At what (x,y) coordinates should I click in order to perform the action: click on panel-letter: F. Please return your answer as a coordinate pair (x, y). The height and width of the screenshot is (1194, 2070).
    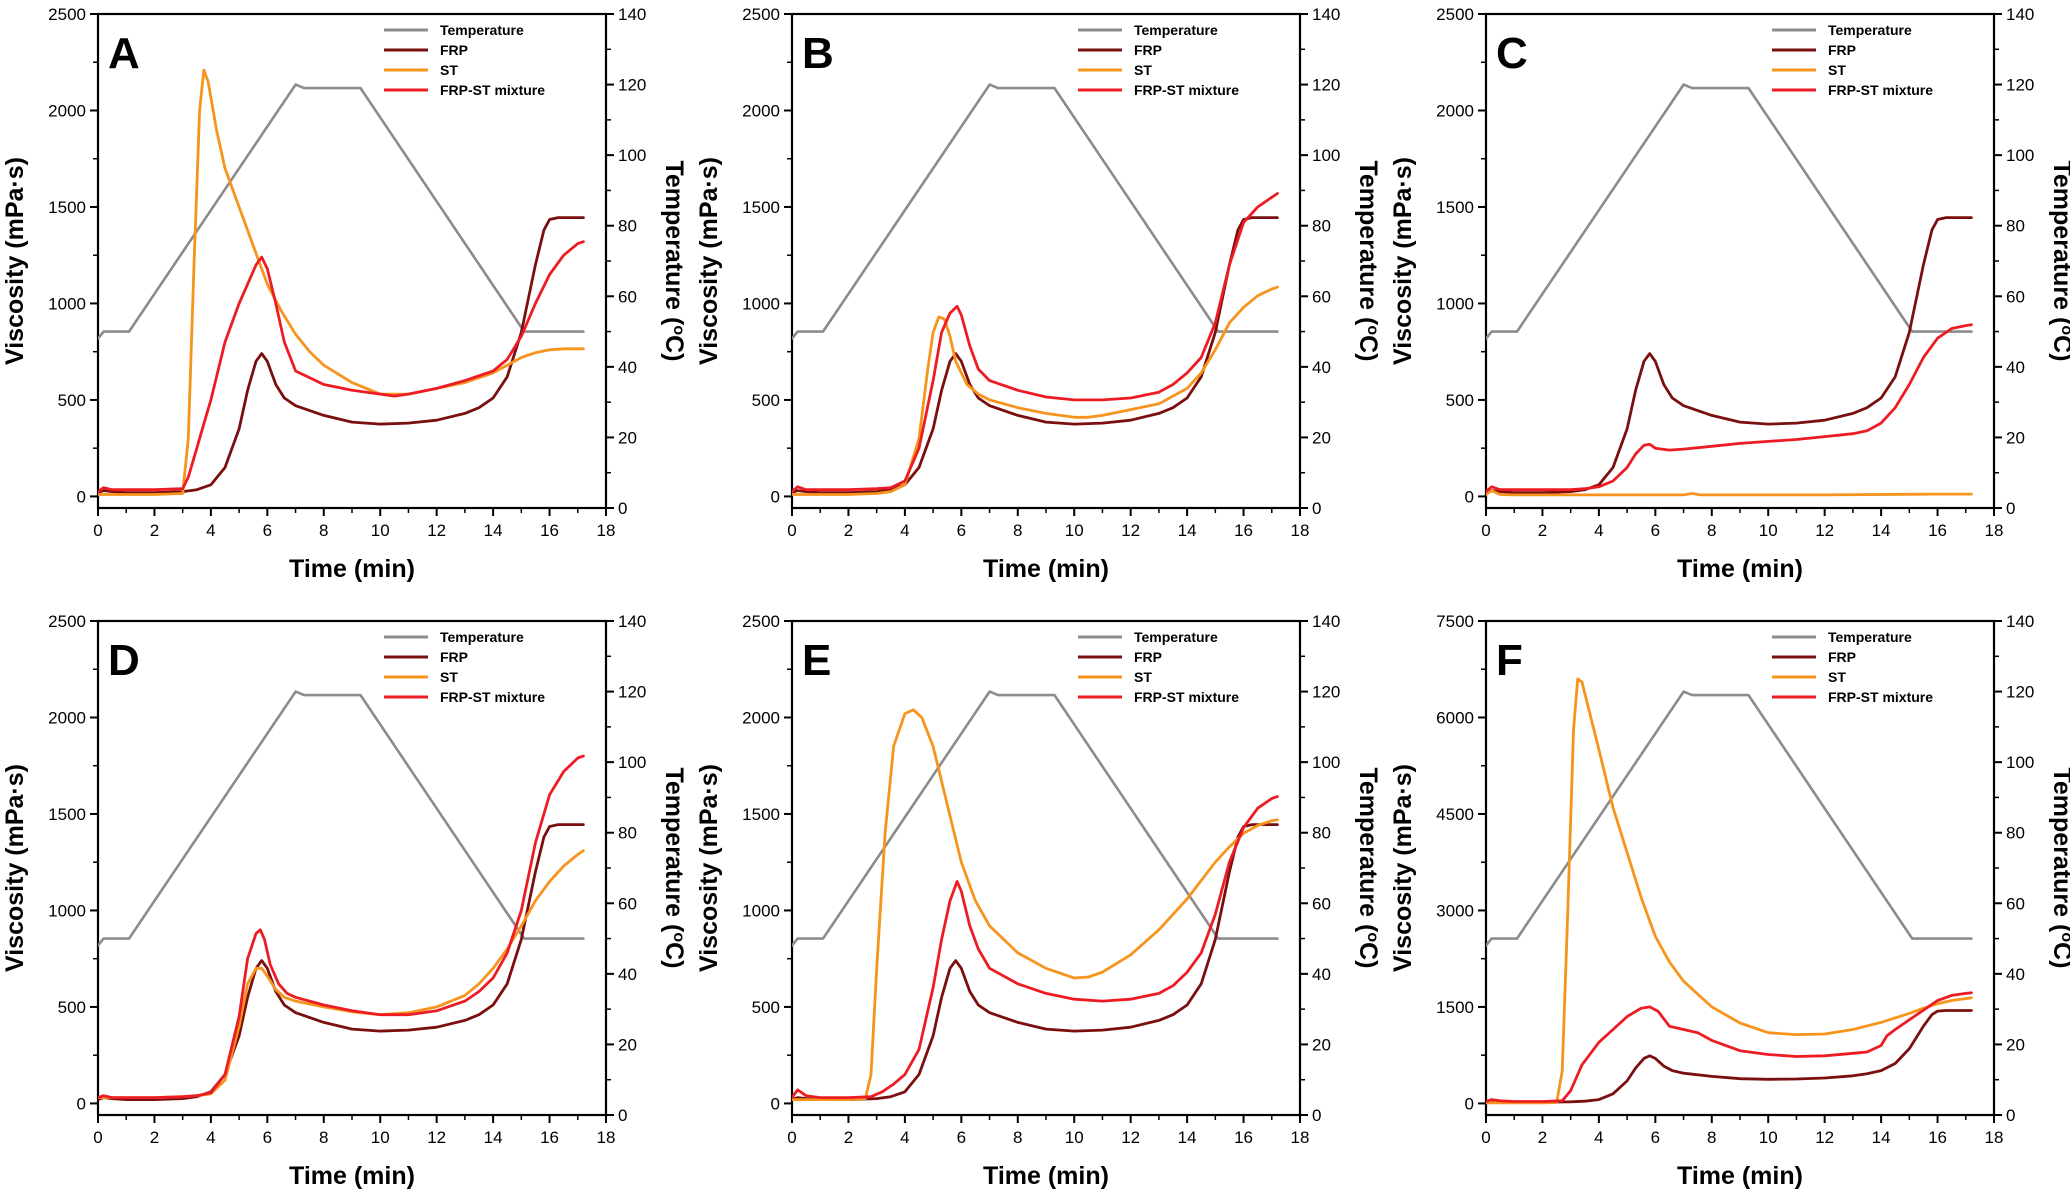
    Looking at the image, I should click on (1509, 660).